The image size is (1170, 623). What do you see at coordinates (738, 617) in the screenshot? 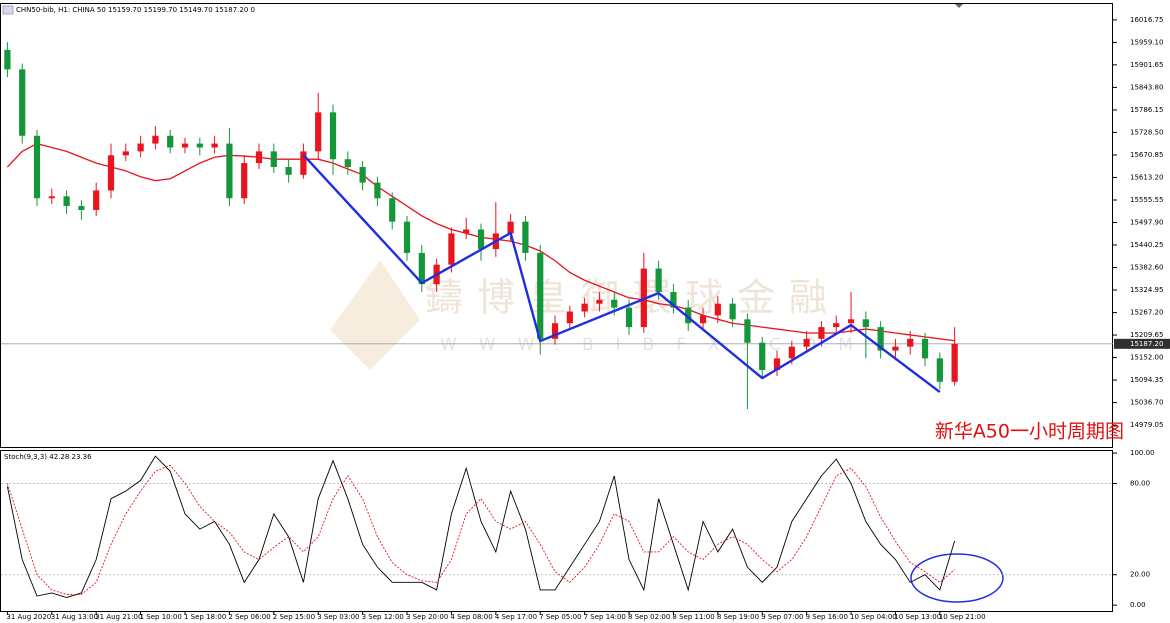
I see `x-tick-label: 8 Sep 19:00` at bounding box center [738, 617].